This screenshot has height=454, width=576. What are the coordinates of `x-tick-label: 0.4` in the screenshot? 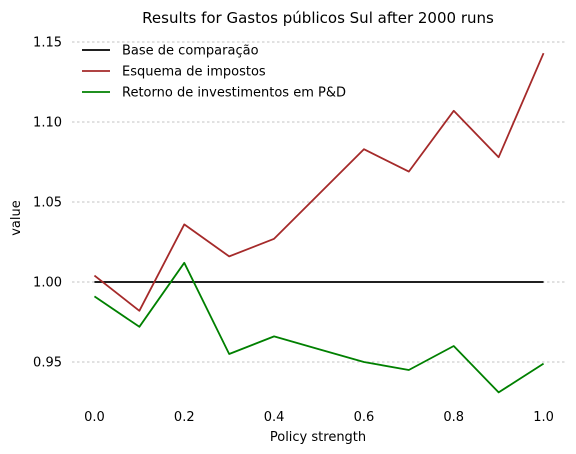 It's located at (274, 417).